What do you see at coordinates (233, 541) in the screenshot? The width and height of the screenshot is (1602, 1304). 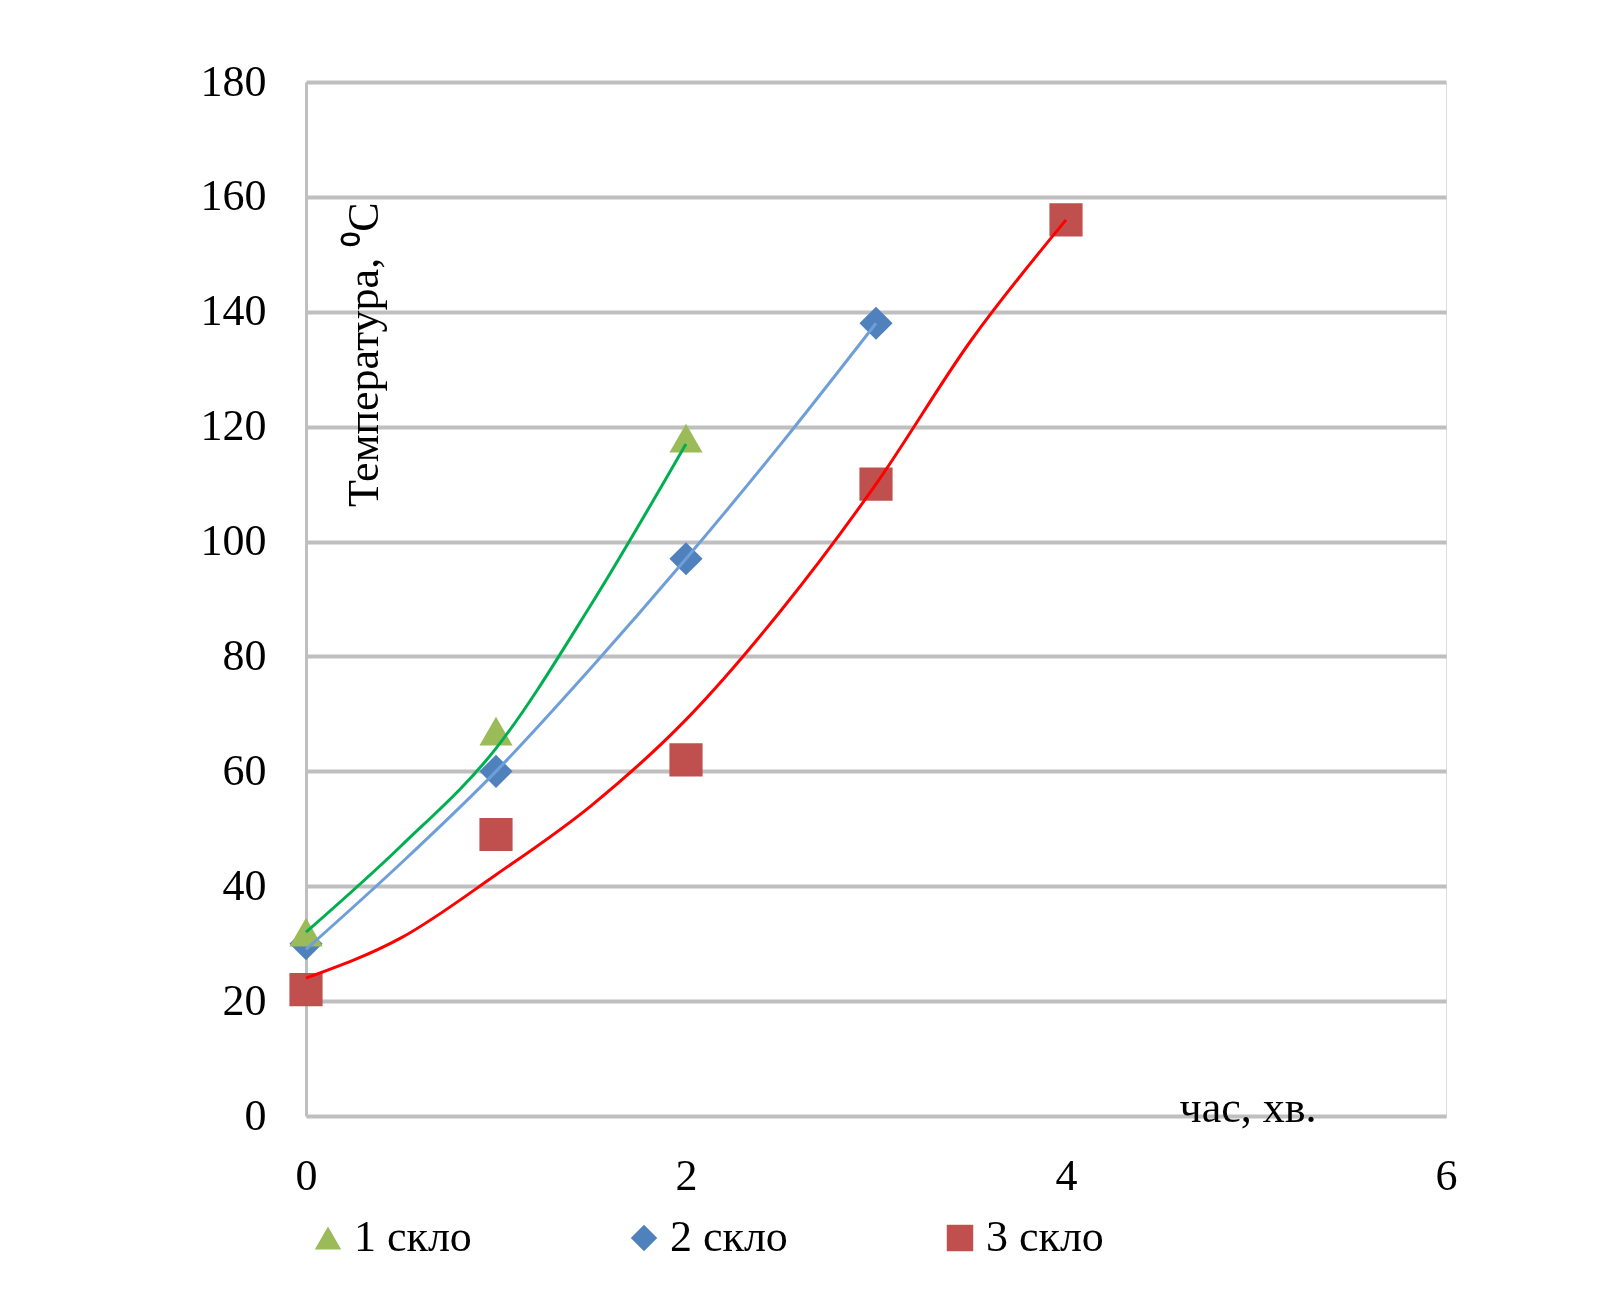 I see `y-tick-label: 100` at bounding box center [233, 541].